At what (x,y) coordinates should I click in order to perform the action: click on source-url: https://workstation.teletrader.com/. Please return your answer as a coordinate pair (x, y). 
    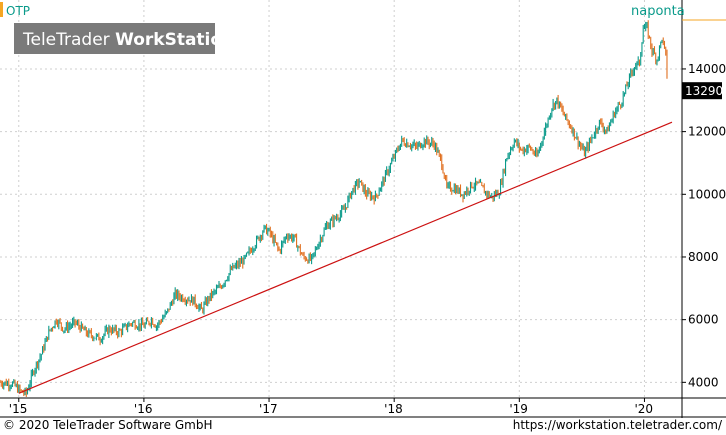
    Looking at the image, I should click on (617, 425).